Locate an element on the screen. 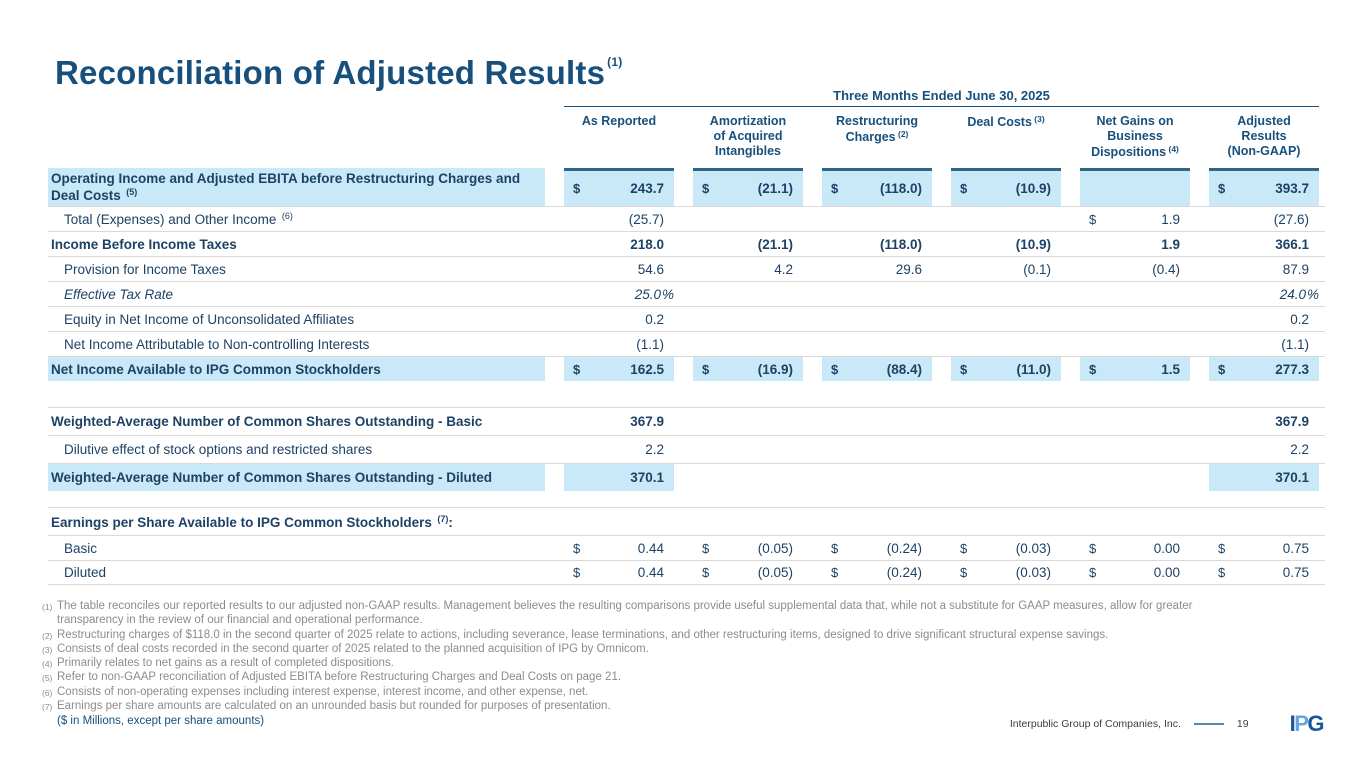  value-cell: 1.9 is located at coordinates (1170, 244).